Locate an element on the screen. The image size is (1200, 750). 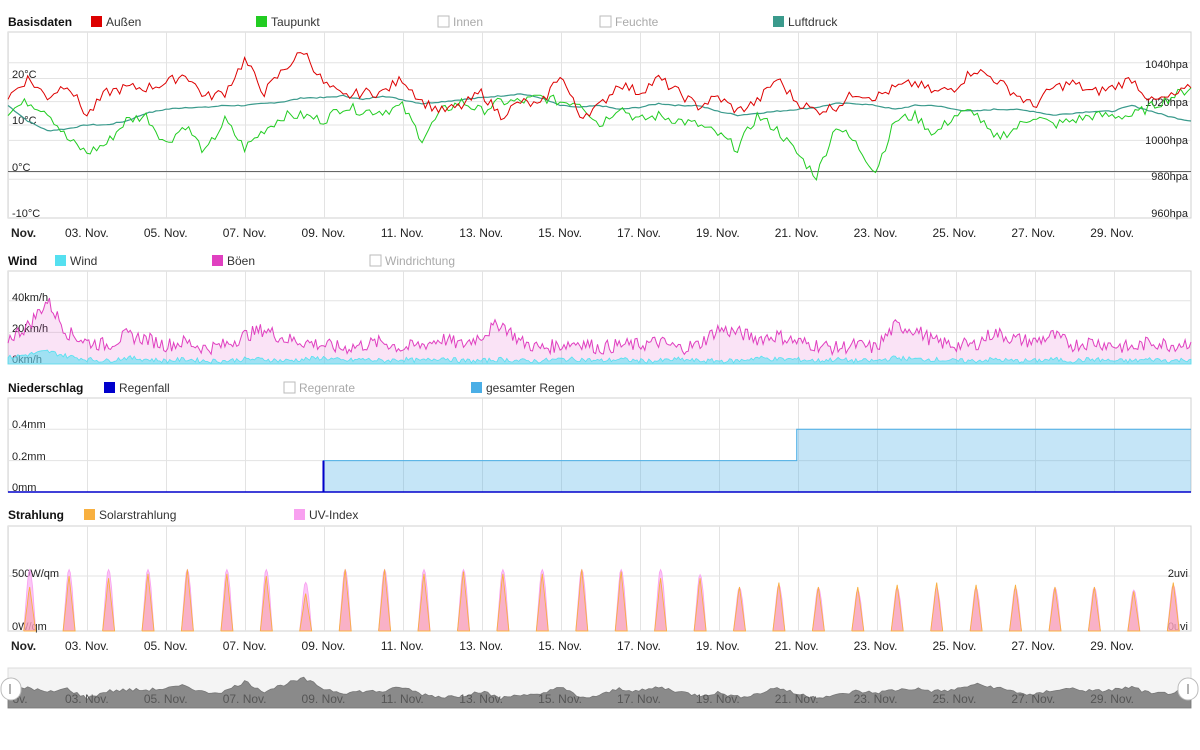
legend-taupunkt-label: Taupunkt is located at coordinates (295, 22).